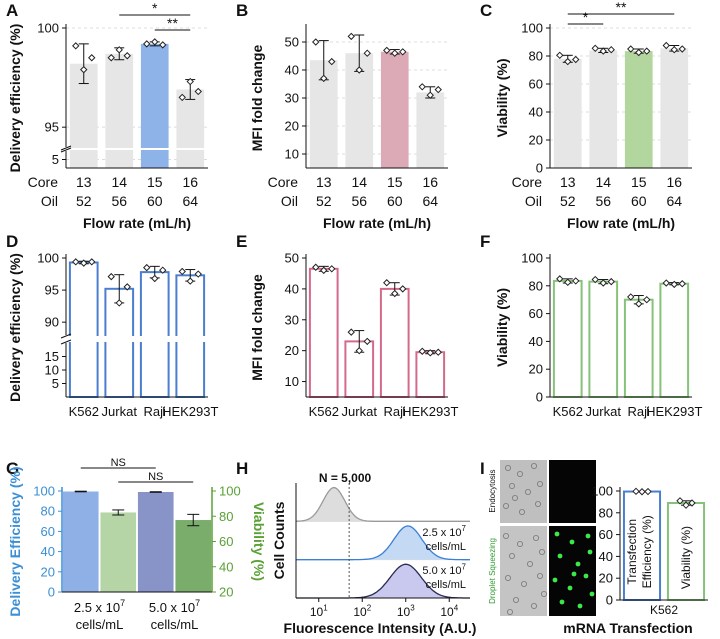 The height and width of the screenshot is (639, 720). I want to click on x-tick-label-base: 10, so click(360, 612).